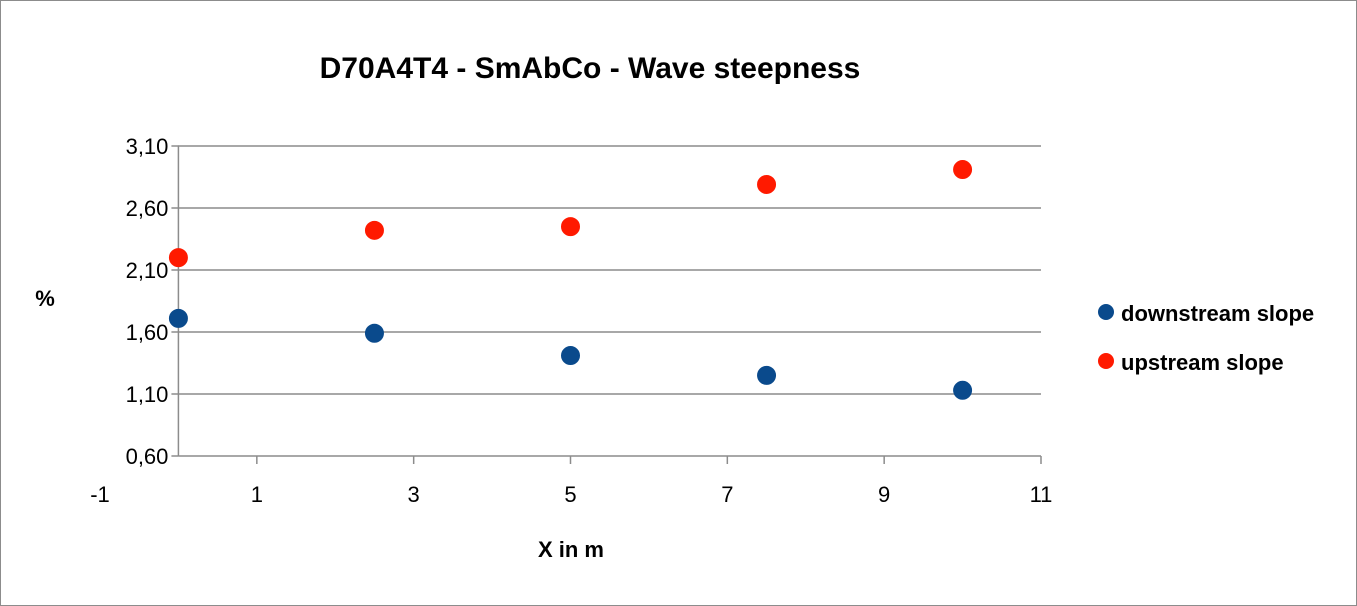 This screenshot has width=1357, height=606. I want to click on x-tick-label: 7, so click(727, 494).